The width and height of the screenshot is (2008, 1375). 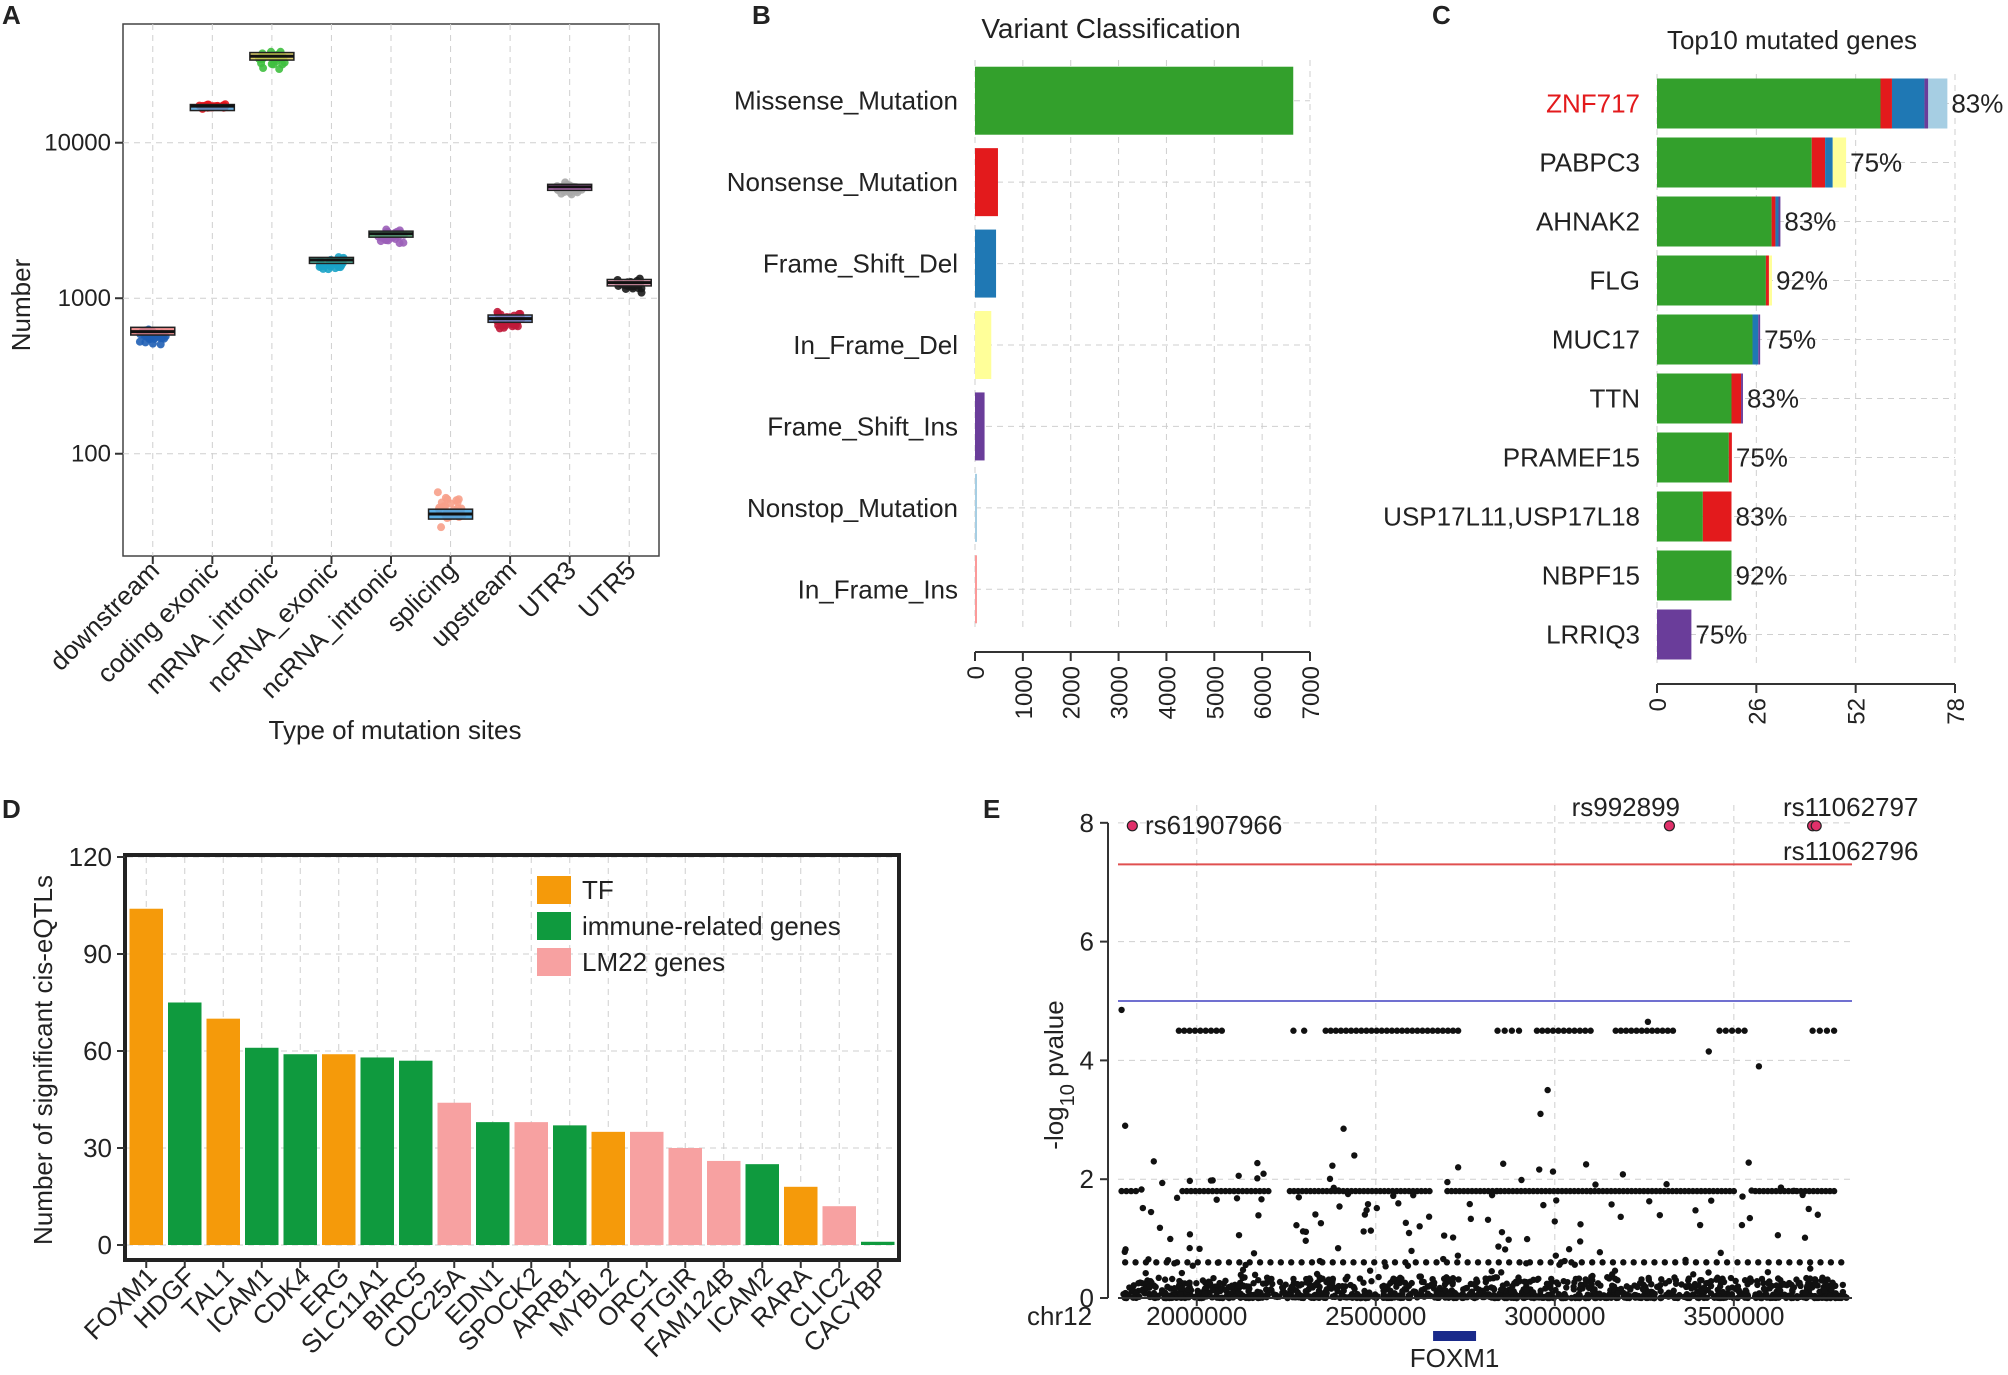 I want to click on panel-a-grid, so click(x=391, y=290).